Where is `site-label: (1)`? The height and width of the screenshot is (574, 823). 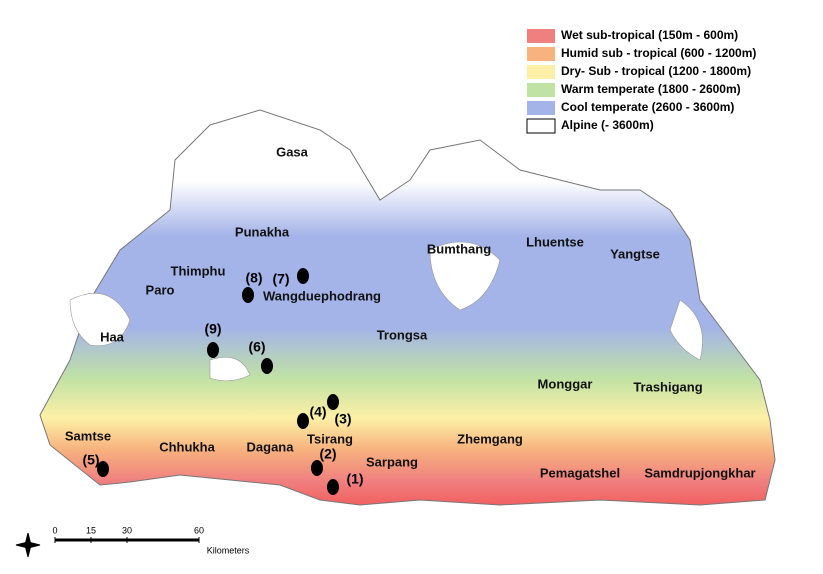 site-label: (1) is located at coordinates (354, 479).